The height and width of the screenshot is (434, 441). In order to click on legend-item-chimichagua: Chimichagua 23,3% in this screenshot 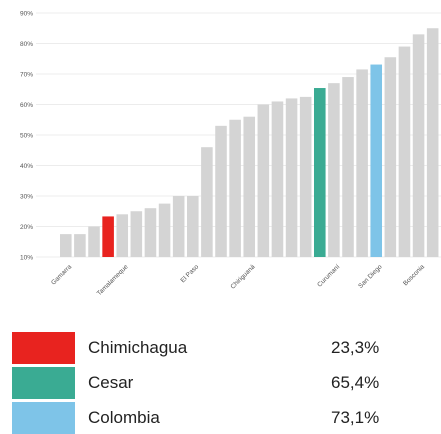, I will do `click(222, 348)`.